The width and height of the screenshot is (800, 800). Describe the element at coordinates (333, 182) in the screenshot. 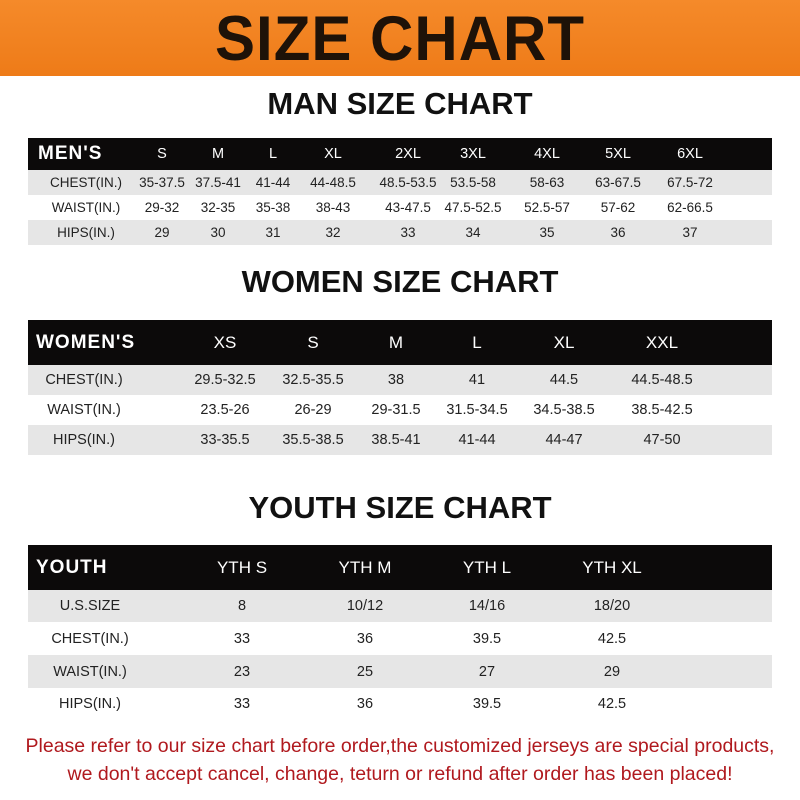

I see `measurement-value: 44-48.5` at that location.